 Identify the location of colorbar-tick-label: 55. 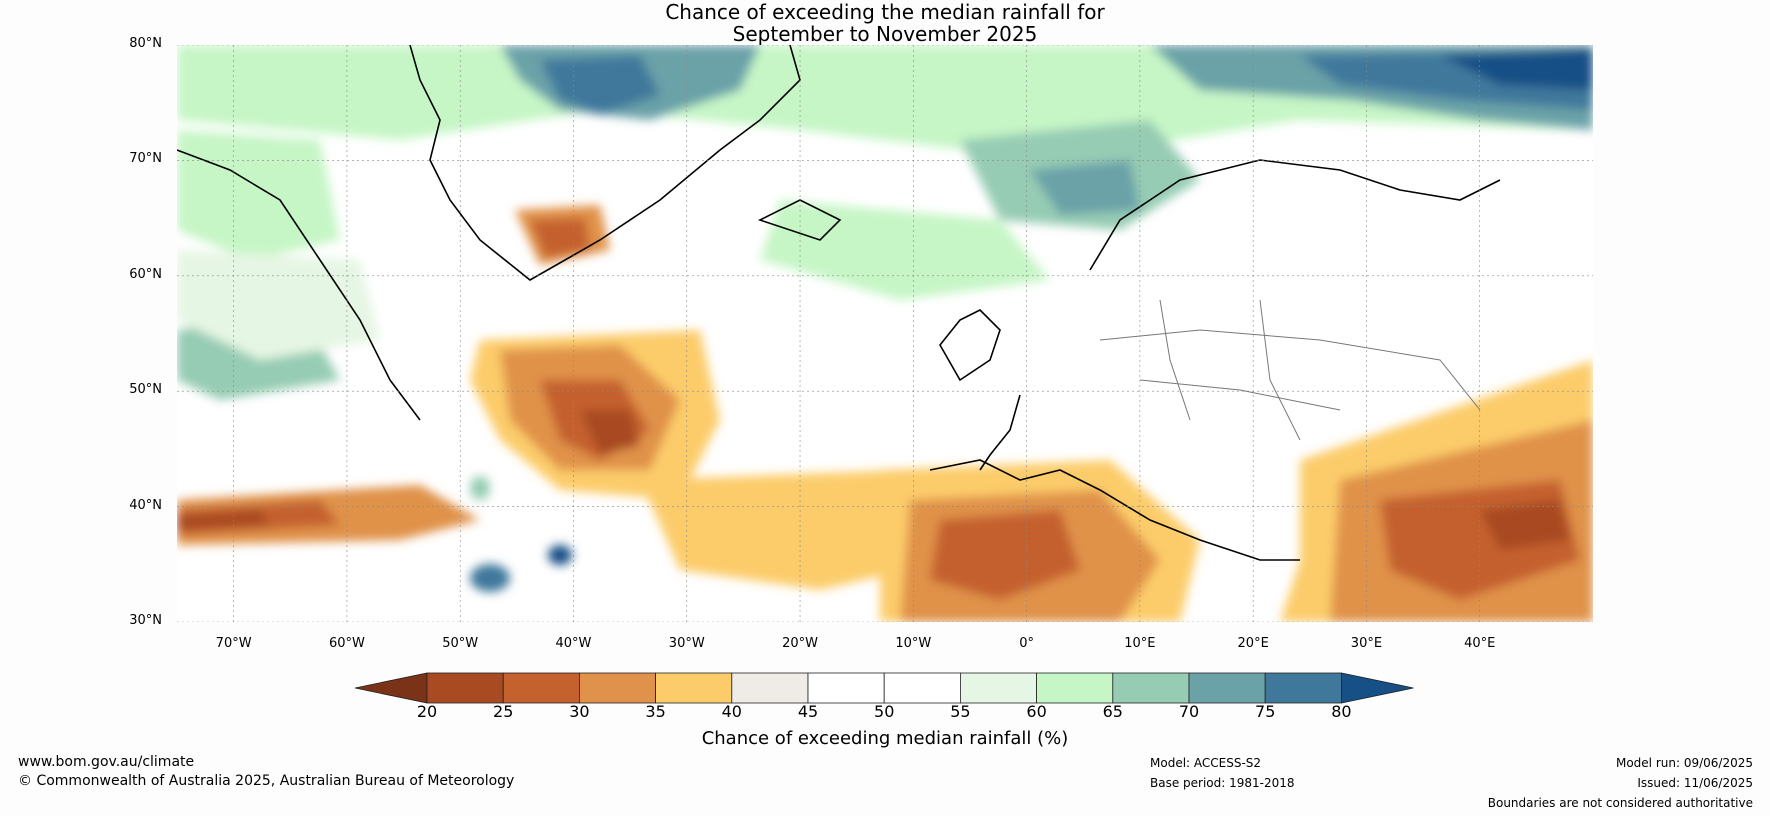
(960, 711).